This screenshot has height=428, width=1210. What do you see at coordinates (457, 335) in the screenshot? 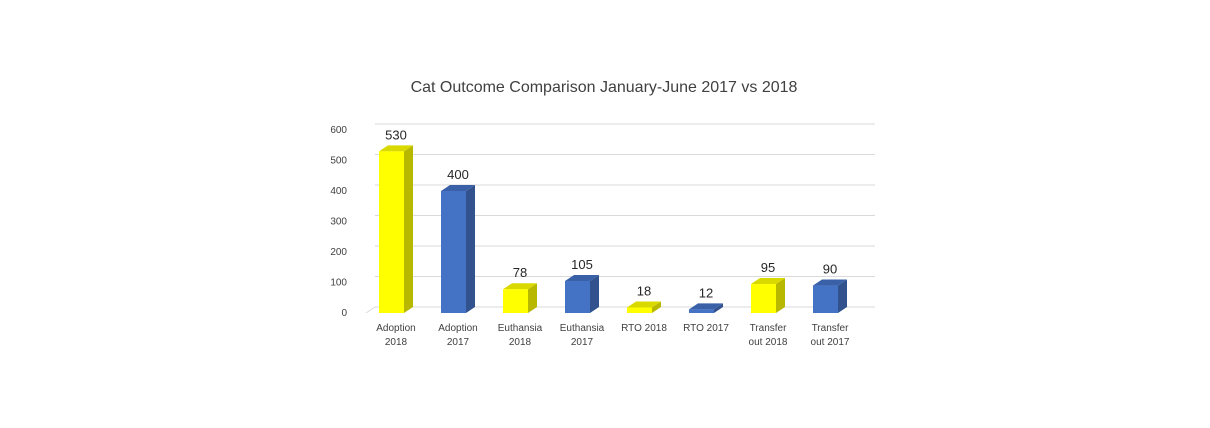
I see `x-tick-label: Adoption 2017` at bounding box center [457, 335].